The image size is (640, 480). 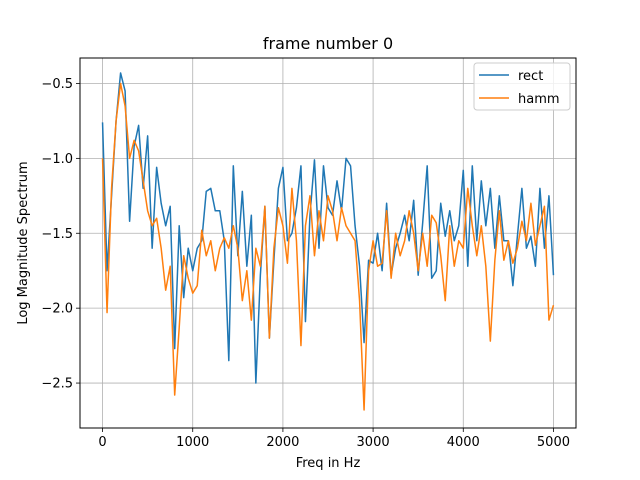 What do you see at coordinates (102, 442) in the screenshot?
I see `x-tick-label: 0` at bounding box center [102, 442].